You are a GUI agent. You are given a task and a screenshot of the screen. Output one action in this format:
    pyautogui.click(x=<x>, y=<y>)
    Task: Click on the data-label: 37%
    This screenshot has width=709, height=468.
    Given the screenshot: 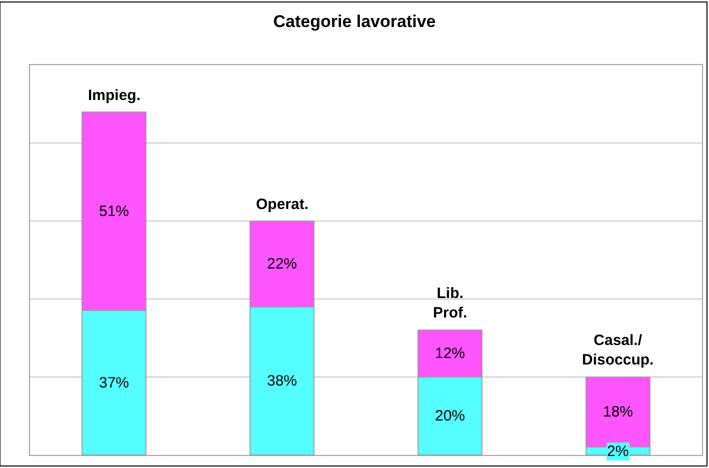 What is the action you would take?
    pyautogui.click(x=114, y=383)
    